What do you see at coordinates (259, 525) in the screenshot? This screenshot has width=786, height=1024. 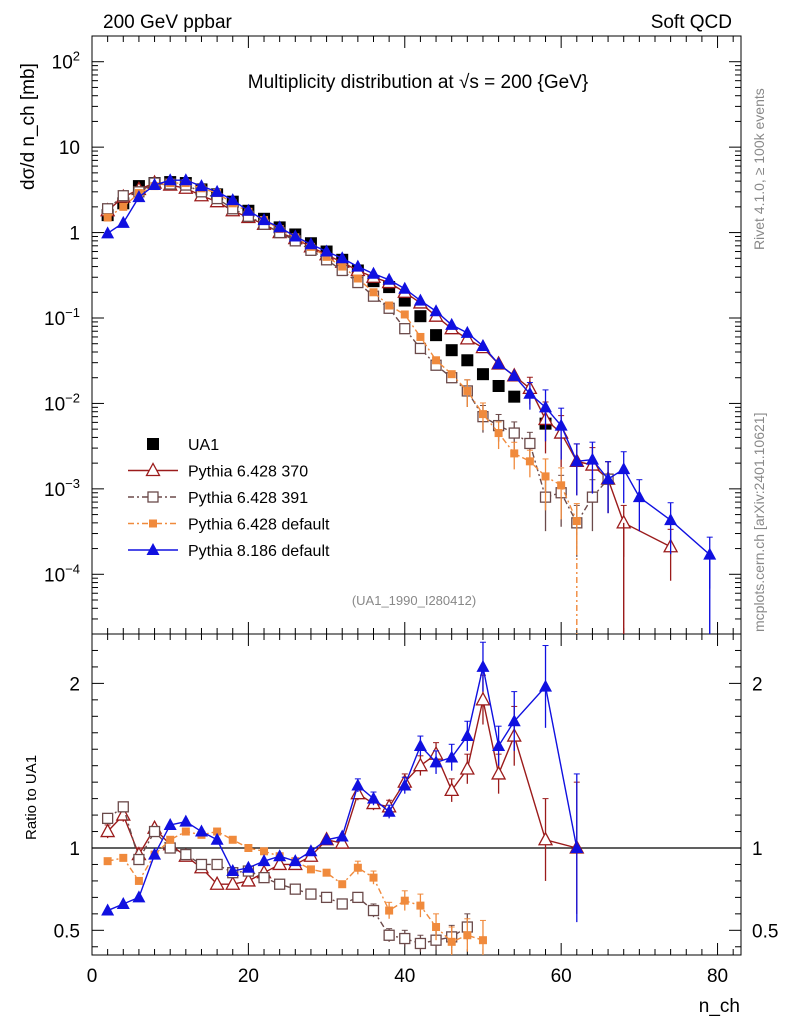 I see `legend-label-3: Pythia 6.428 default` at bounding box center [259, 525].